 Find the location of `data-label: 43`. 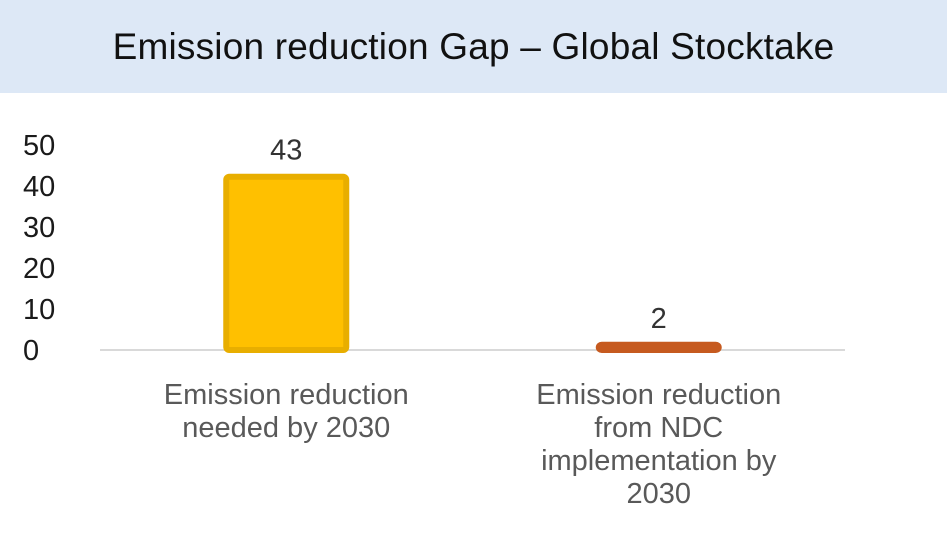

data-label: 43 is located at coordinates (286, 151).